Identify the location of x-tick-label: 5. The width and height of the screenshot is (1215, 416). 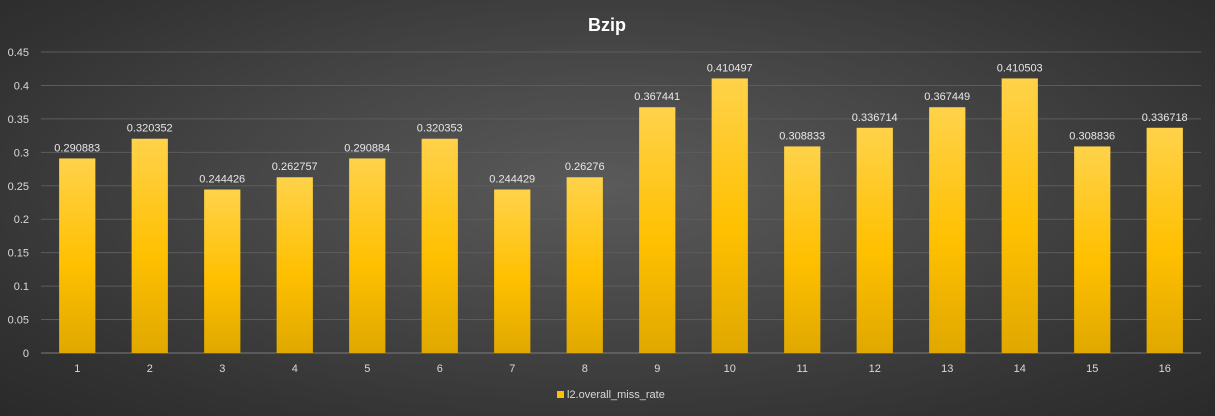
(367, 369).